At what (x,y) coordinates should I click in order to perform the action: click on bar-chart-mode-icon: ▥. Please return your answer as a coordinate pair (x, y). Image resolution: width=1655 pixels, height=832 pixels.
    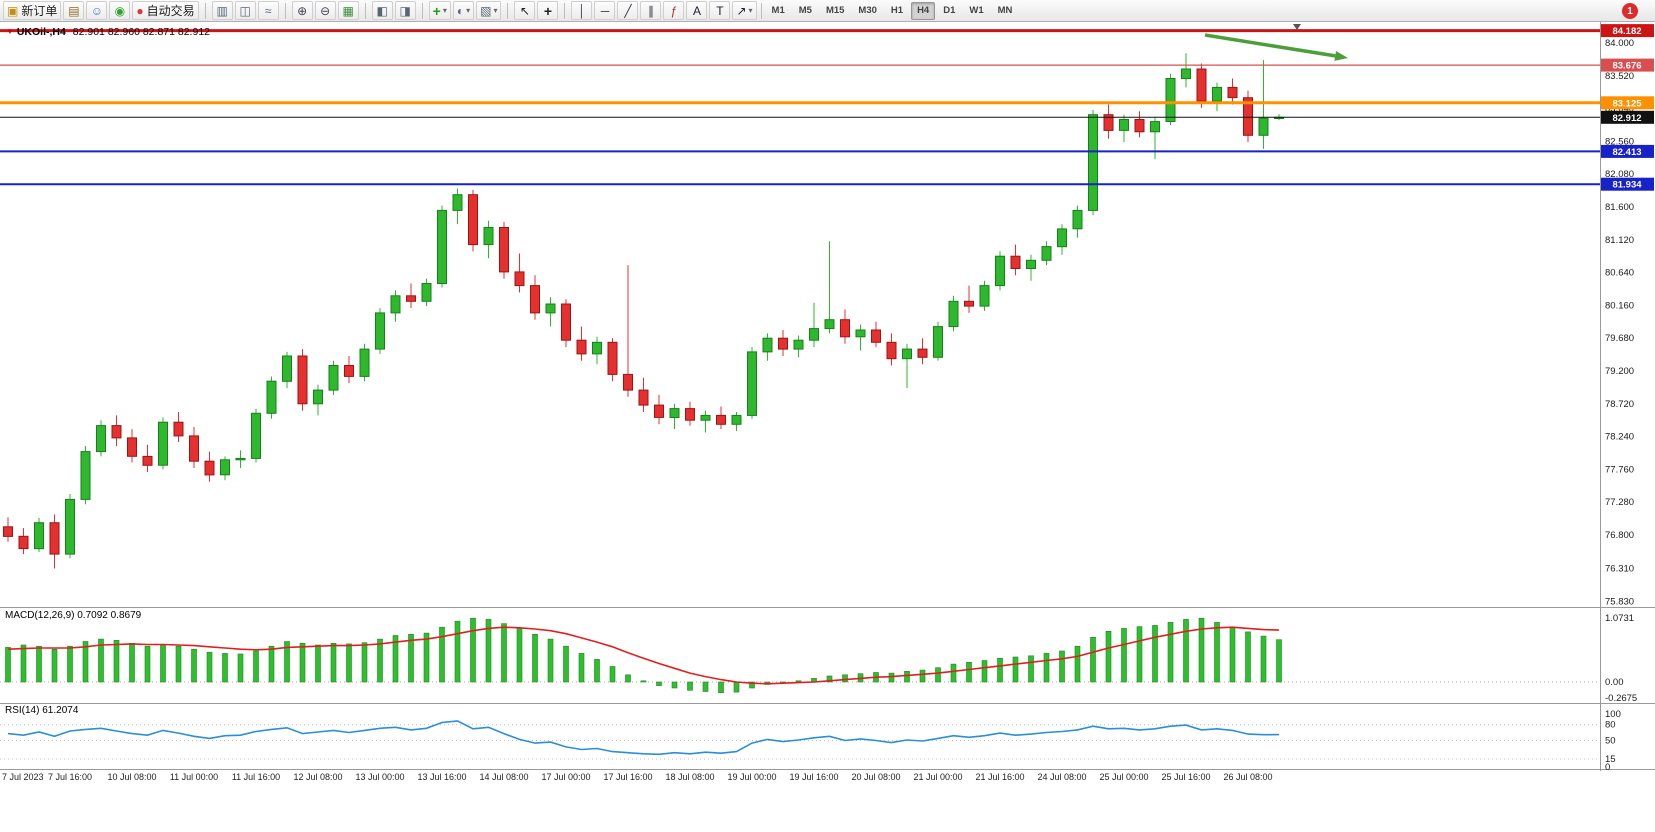
    Looking at the image, I should click on (222, 10).